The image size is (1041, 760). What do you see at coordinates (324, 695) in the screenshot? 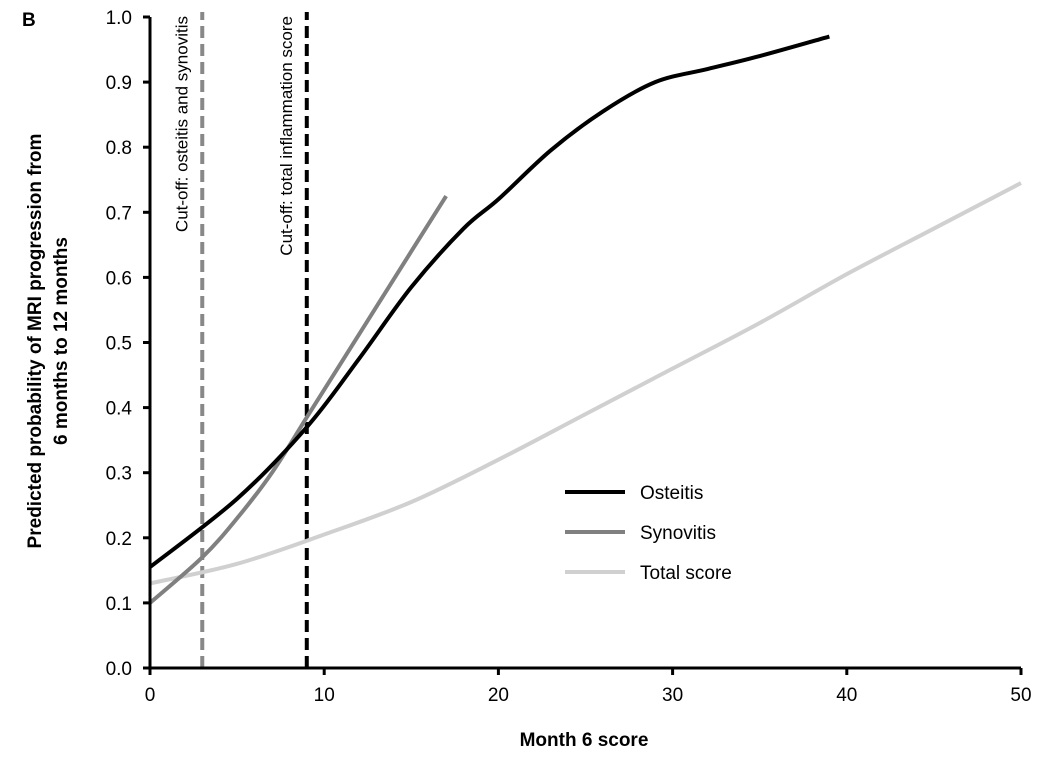
I see `x-tick-label: 10` at bounding box center [324, 695].